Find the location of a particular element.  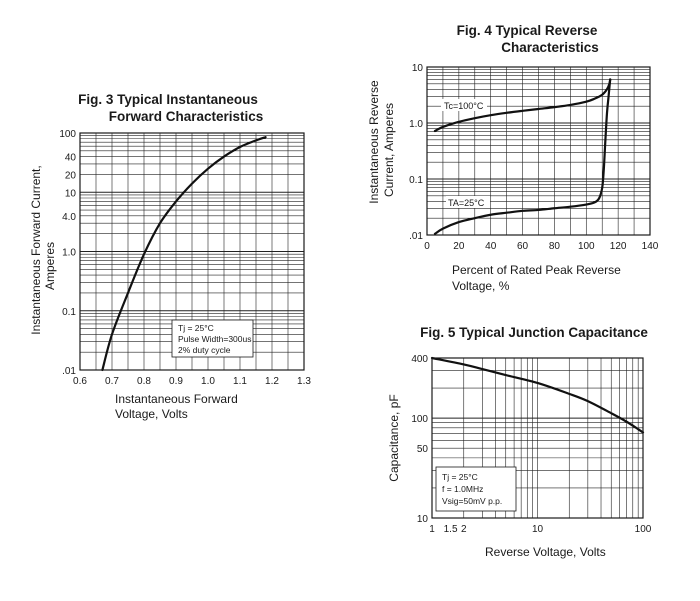

fig4-series-label-ta25: TA=25°C is located at coordinates (468, 202).